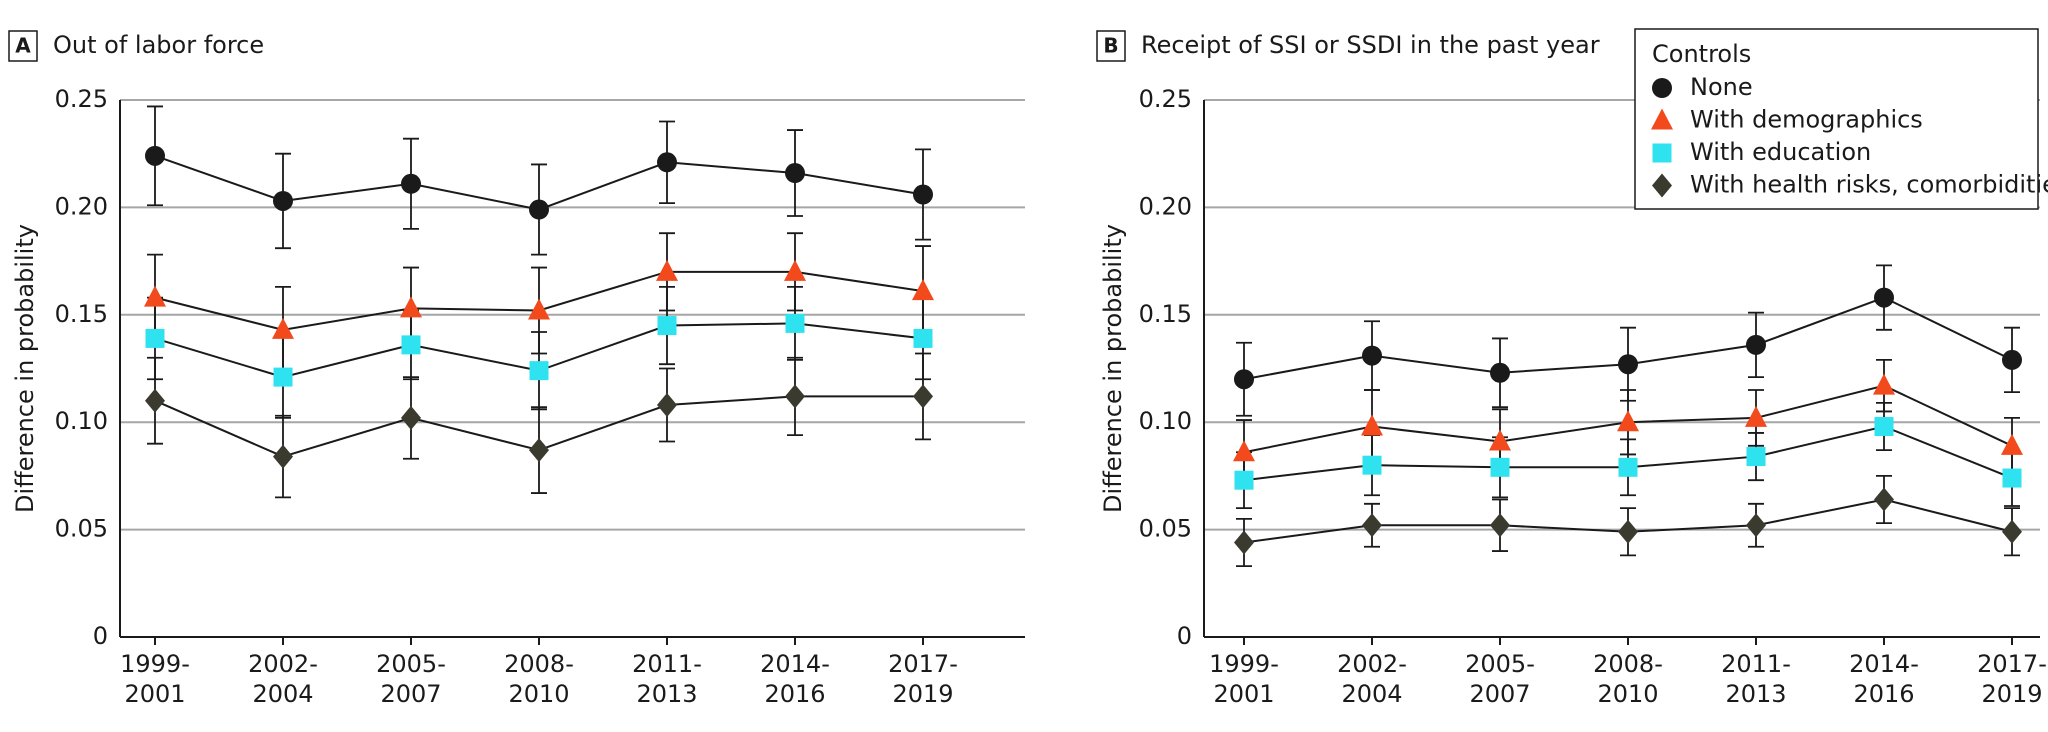  I want to click on legend-title: Controls, so click(1701, 54).